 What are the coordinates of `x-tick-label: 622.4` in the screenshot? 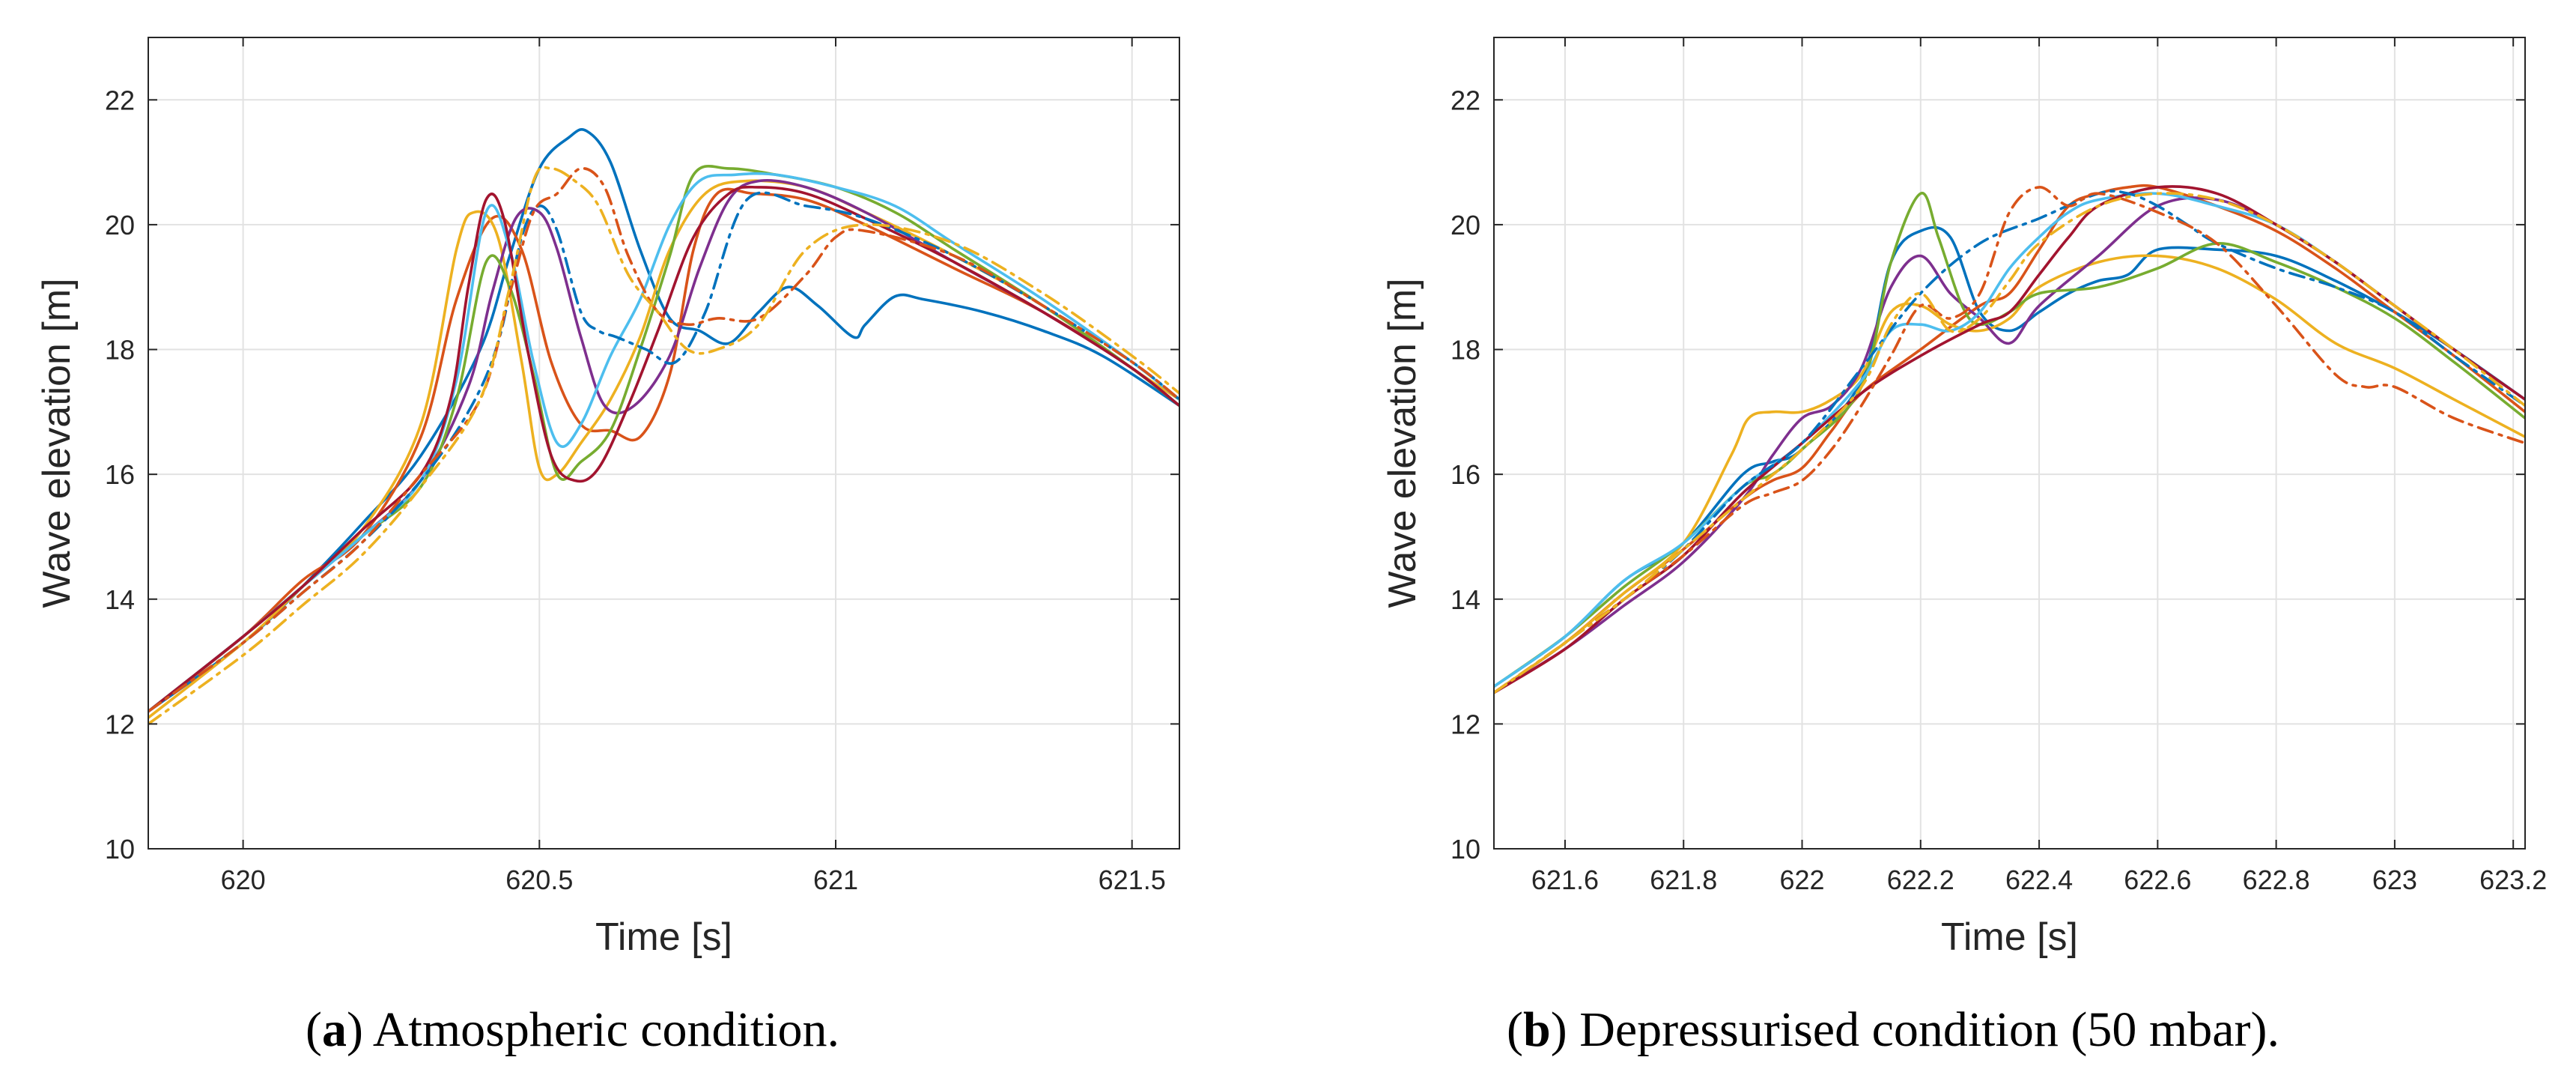 It's located at (2039, 880).